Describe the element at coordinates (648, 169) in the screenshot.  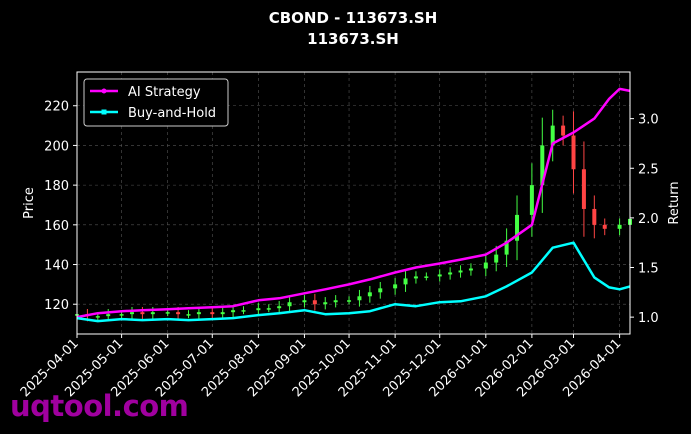
I see `y-tick-label-right: 2.5` at that location.